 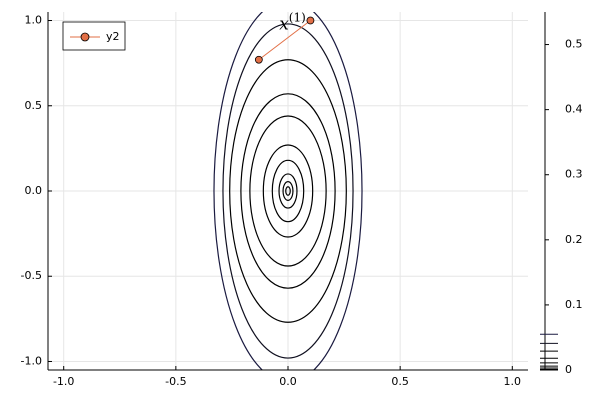 What do you see at coordinates (513, 381) in the screenshot?
I see `x-tick-label: 1.0` at bounding box center [513, 381].